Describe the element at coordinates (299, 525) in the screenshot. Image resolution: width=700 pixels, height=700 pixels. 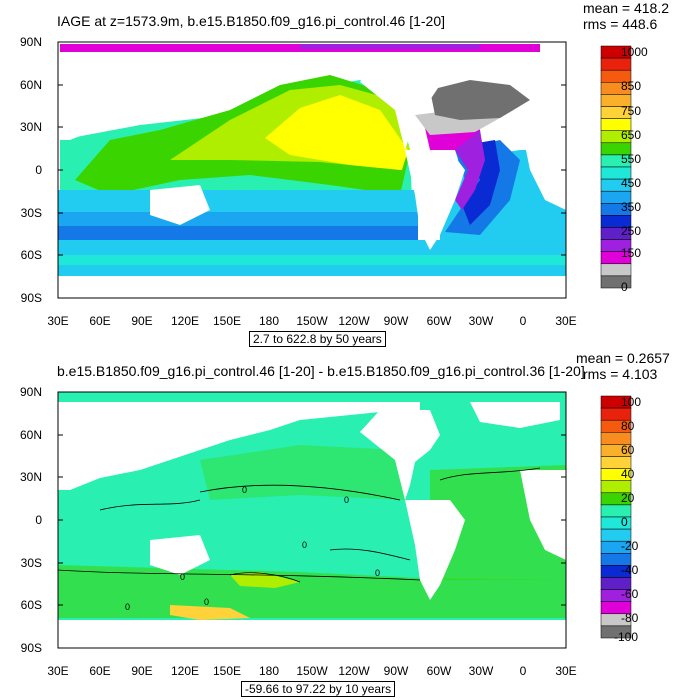
I see `contour-lines` at that location.